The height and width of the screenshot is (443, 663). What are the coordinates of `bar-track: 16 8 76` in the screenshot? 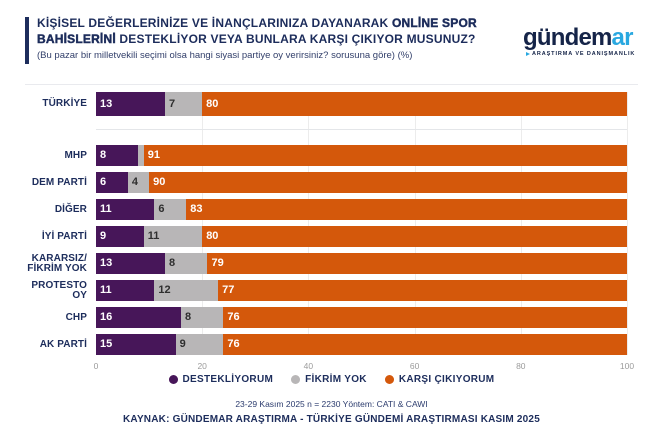 It's located at (361, 317).